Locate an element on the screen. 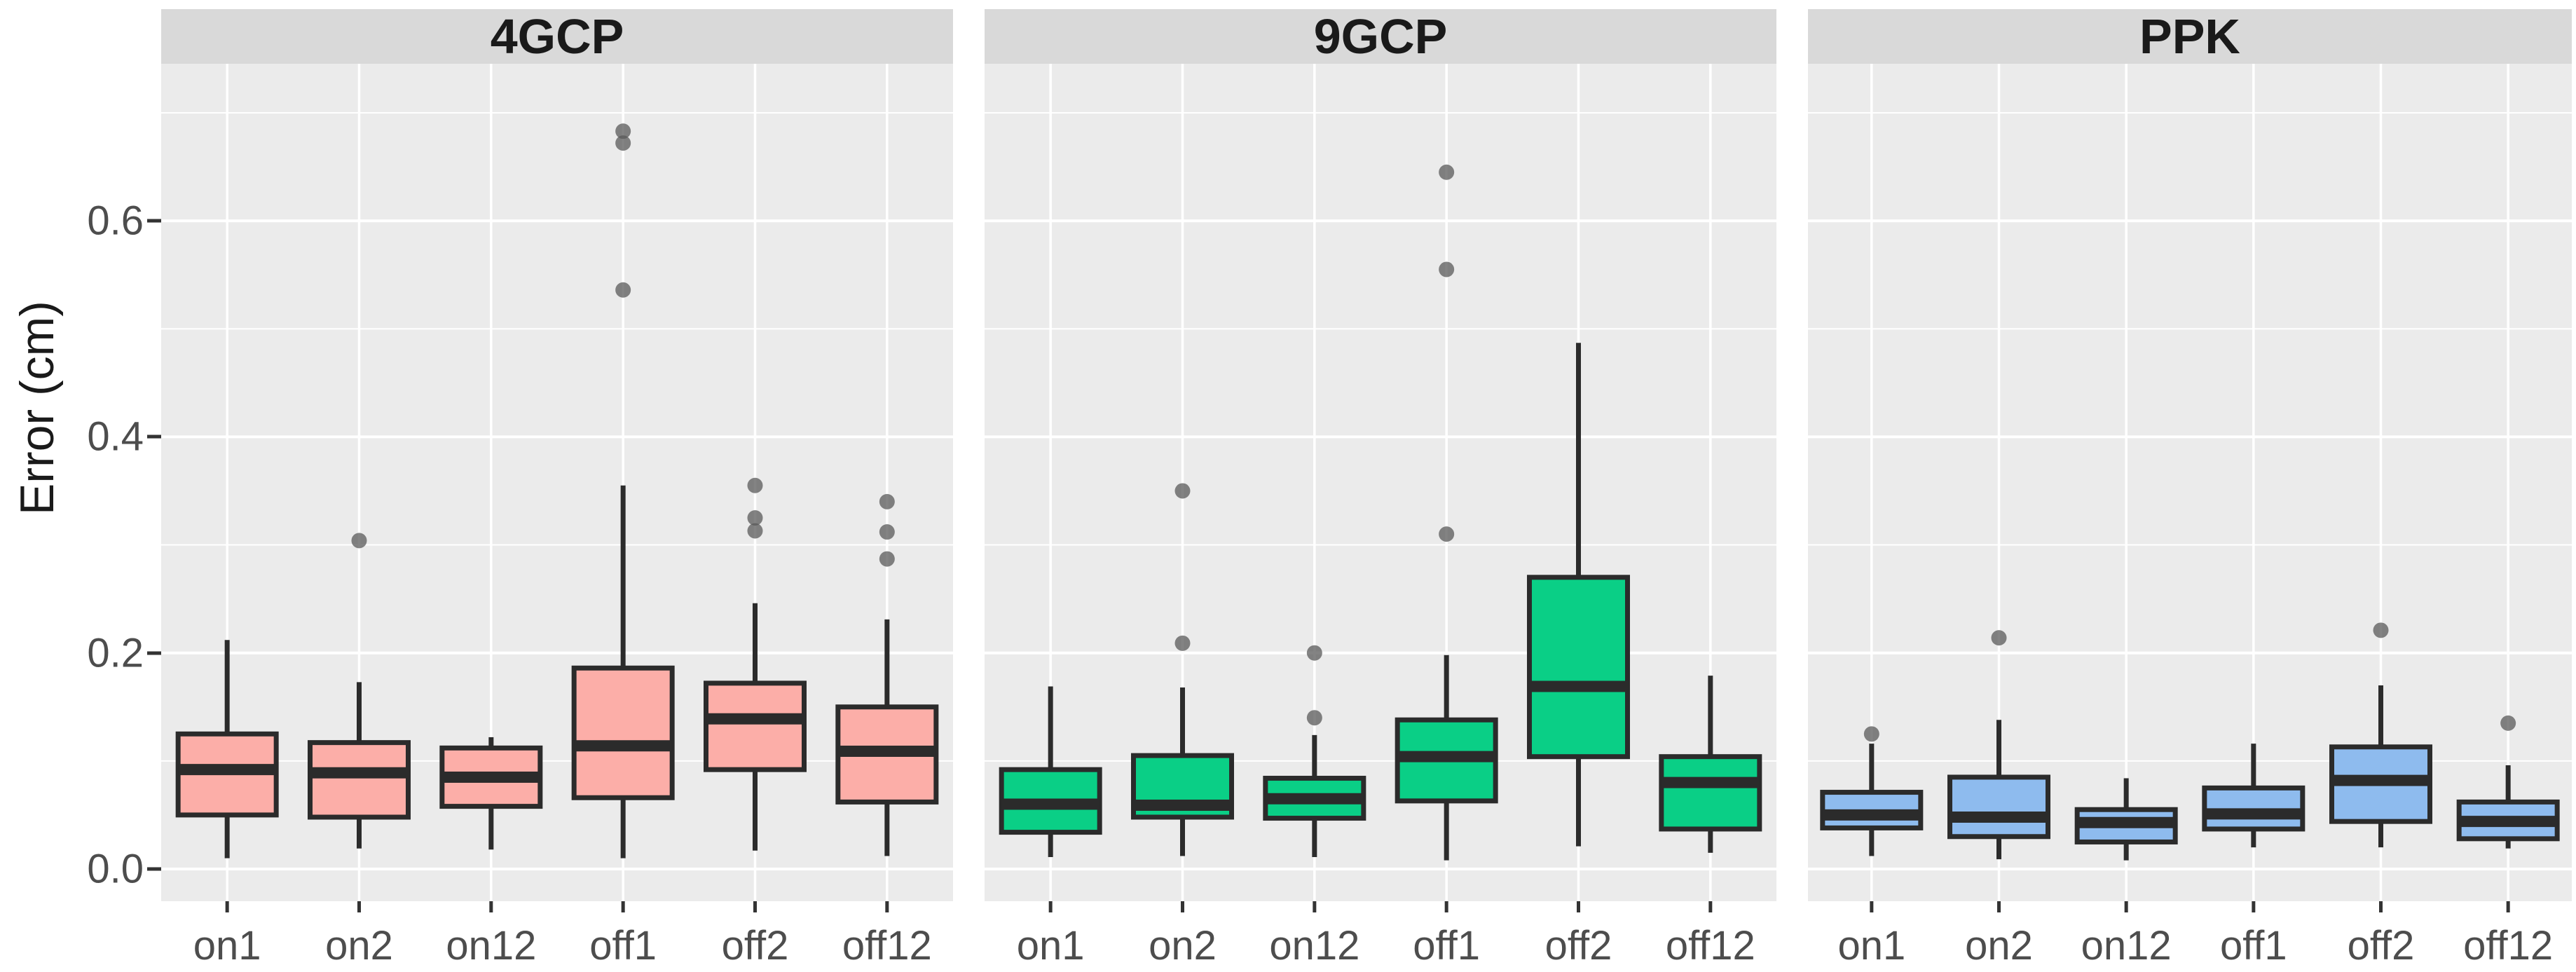 The height and width of the screenshot is (972, 2576). boxplot-9gcp-off2 is located at coordinates (1579, 595).